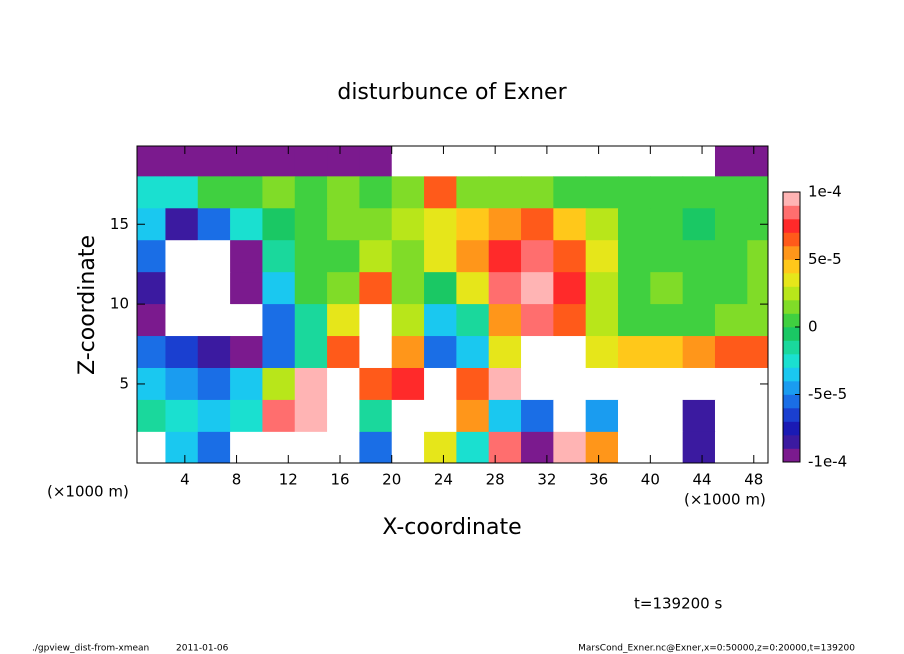 Image resolution: width=904 pixels, height=654 pixels. What do you see at coordinates (753, 480) in the screenshot?
I see `x-tick-label: 48` at bounding box center [753, 480].